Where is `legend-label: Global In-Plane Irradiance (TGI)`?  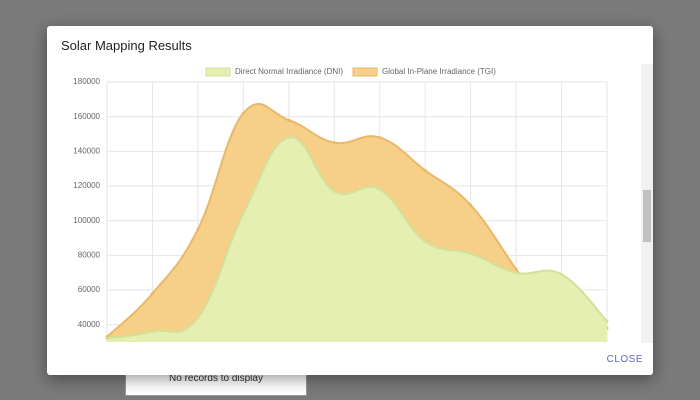 legend-label: Global In-Plane Irradiance (TGI) is located at coordinates (439, 71).